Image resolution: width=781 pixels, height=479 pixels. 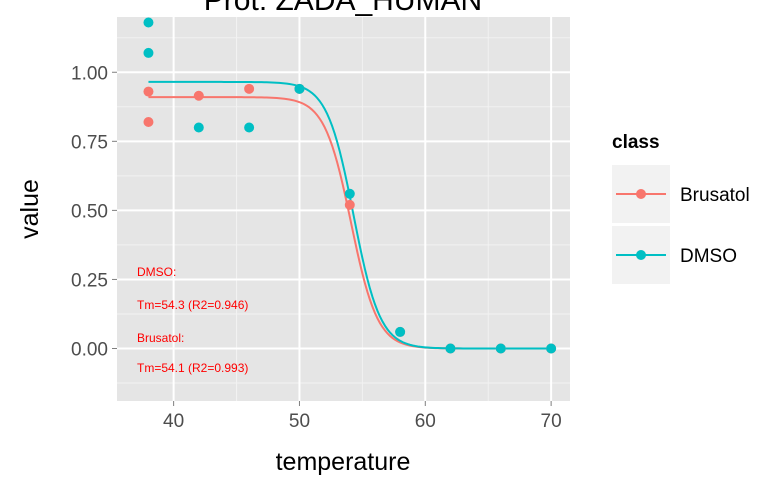 I want to click on legend-label-brusatol: Brusatol, so click(x=715, y=195).